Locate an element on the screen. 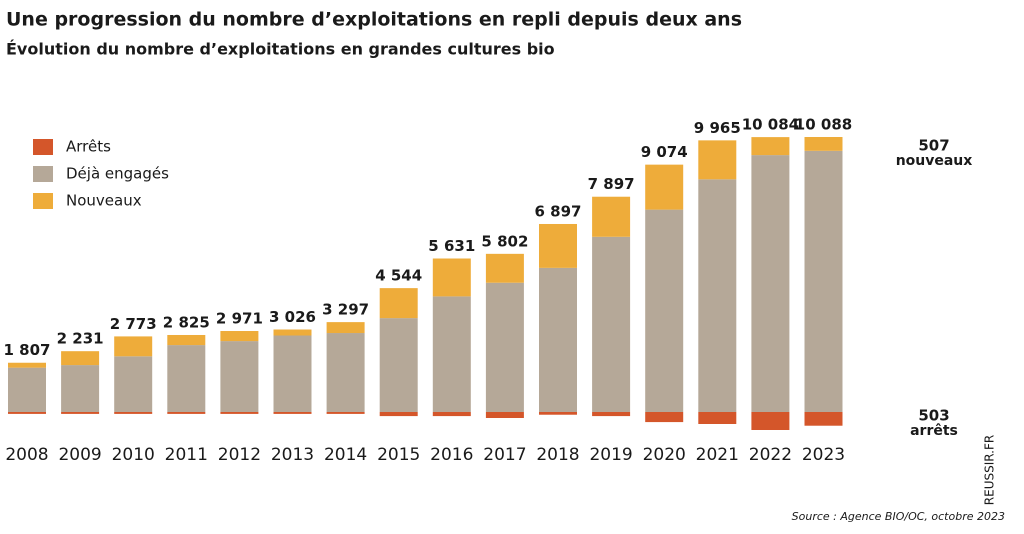 This screenshot has width=1024, height=534. x-tick-label: 2017 is located at coordinates (504, 455).